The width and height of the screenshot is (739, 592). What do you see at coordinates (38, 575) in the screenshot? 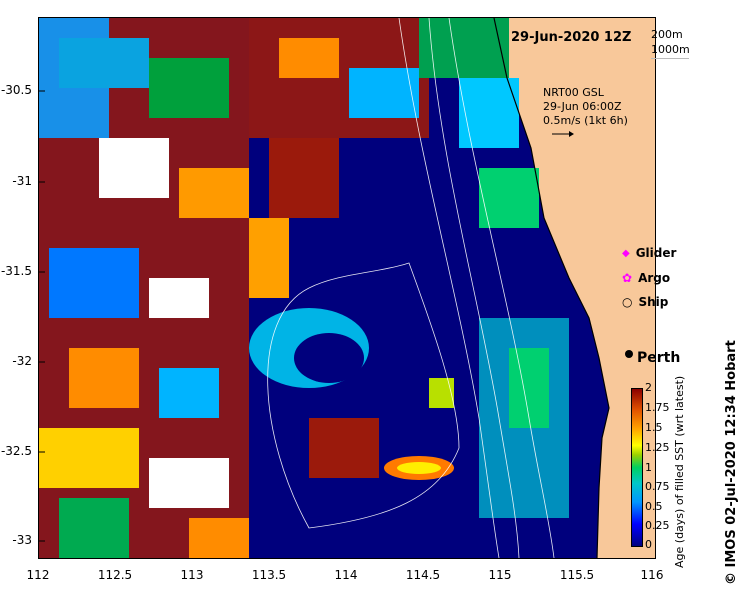
I see `xtick-label: 112` at bounding box center [38, 575].